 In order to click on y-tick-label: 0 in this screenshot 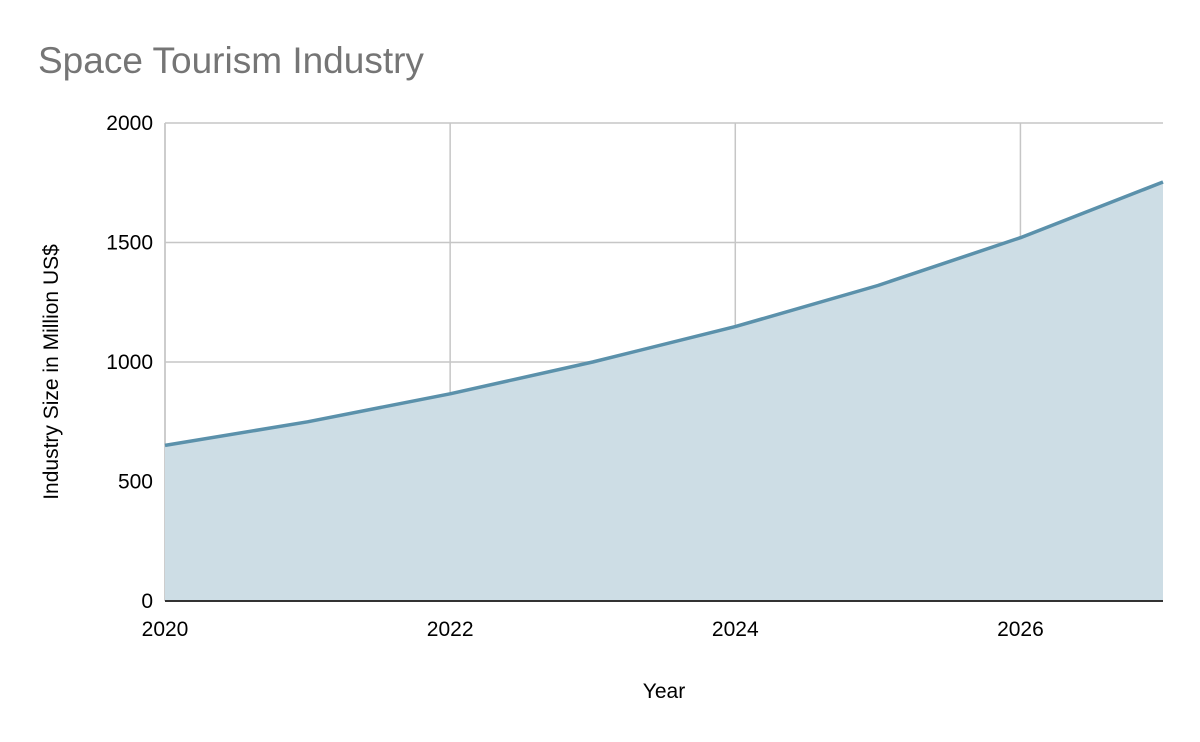, I will do `click(147, 601)`.